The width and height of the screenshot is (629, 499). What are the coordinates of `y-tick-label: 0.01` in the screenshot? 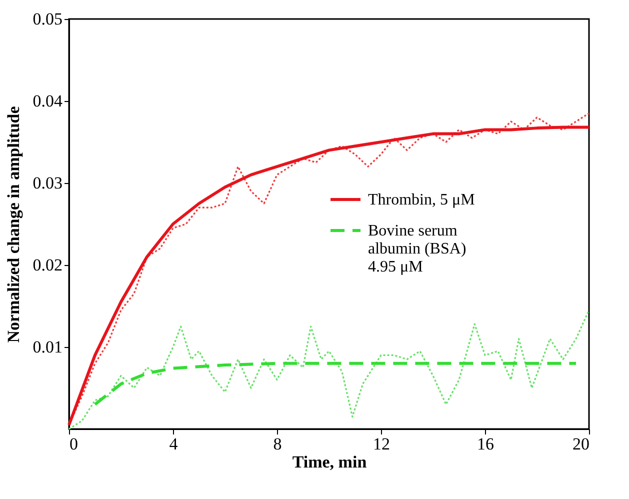 It's located at (47, 347).